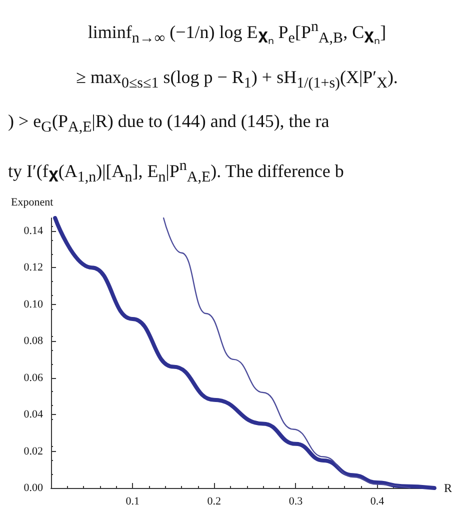  What do you see at coordinates (33, 268) in the screenshot?
I see `y-tick-label: 0.12` at bounding box center [33, 268].